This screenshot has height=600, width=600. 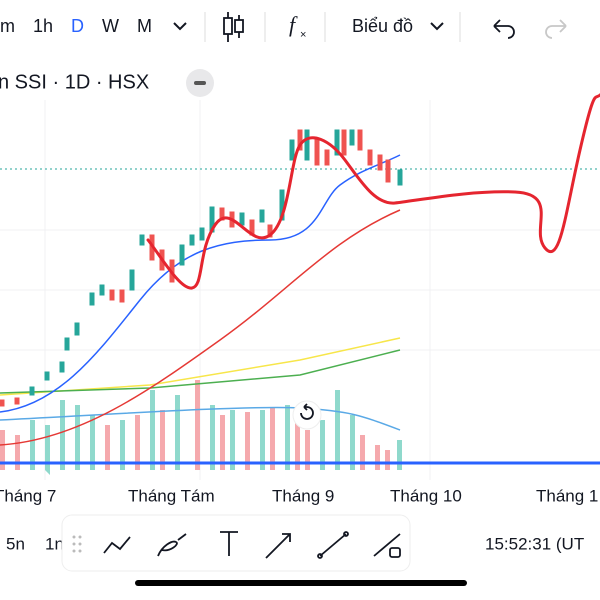 What do you see at coordinates (172, 545) in the screenshot?
I see `tool-brush` at bounding box center [172, 545].